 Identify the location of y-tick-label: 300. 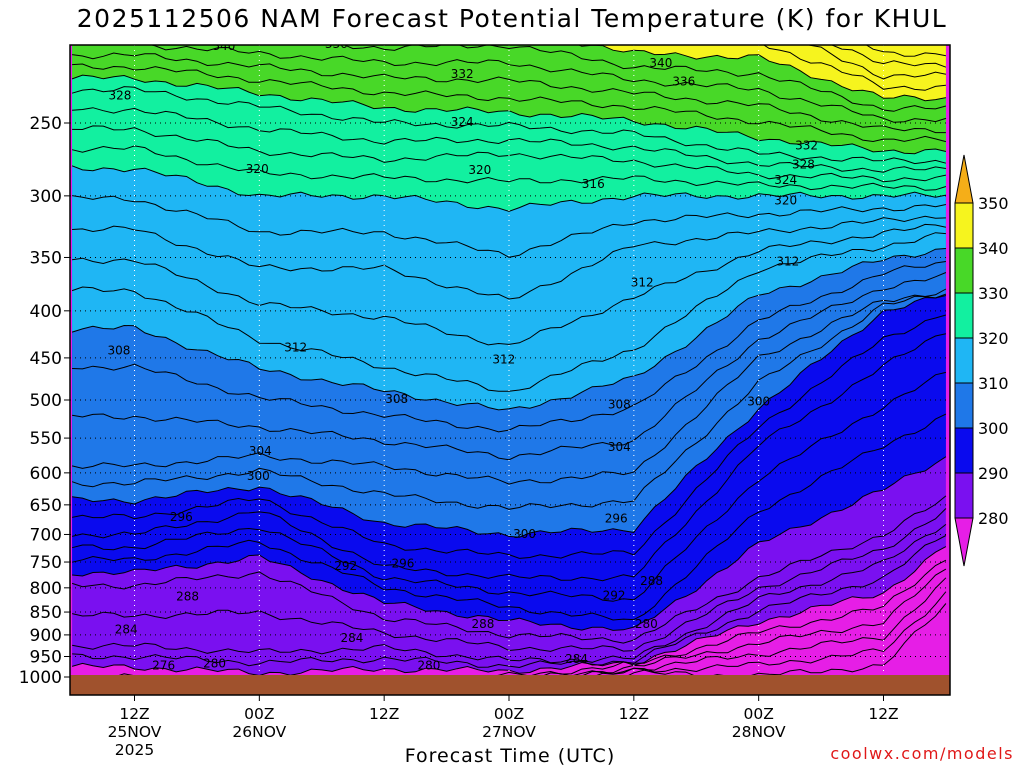
(46, 197).